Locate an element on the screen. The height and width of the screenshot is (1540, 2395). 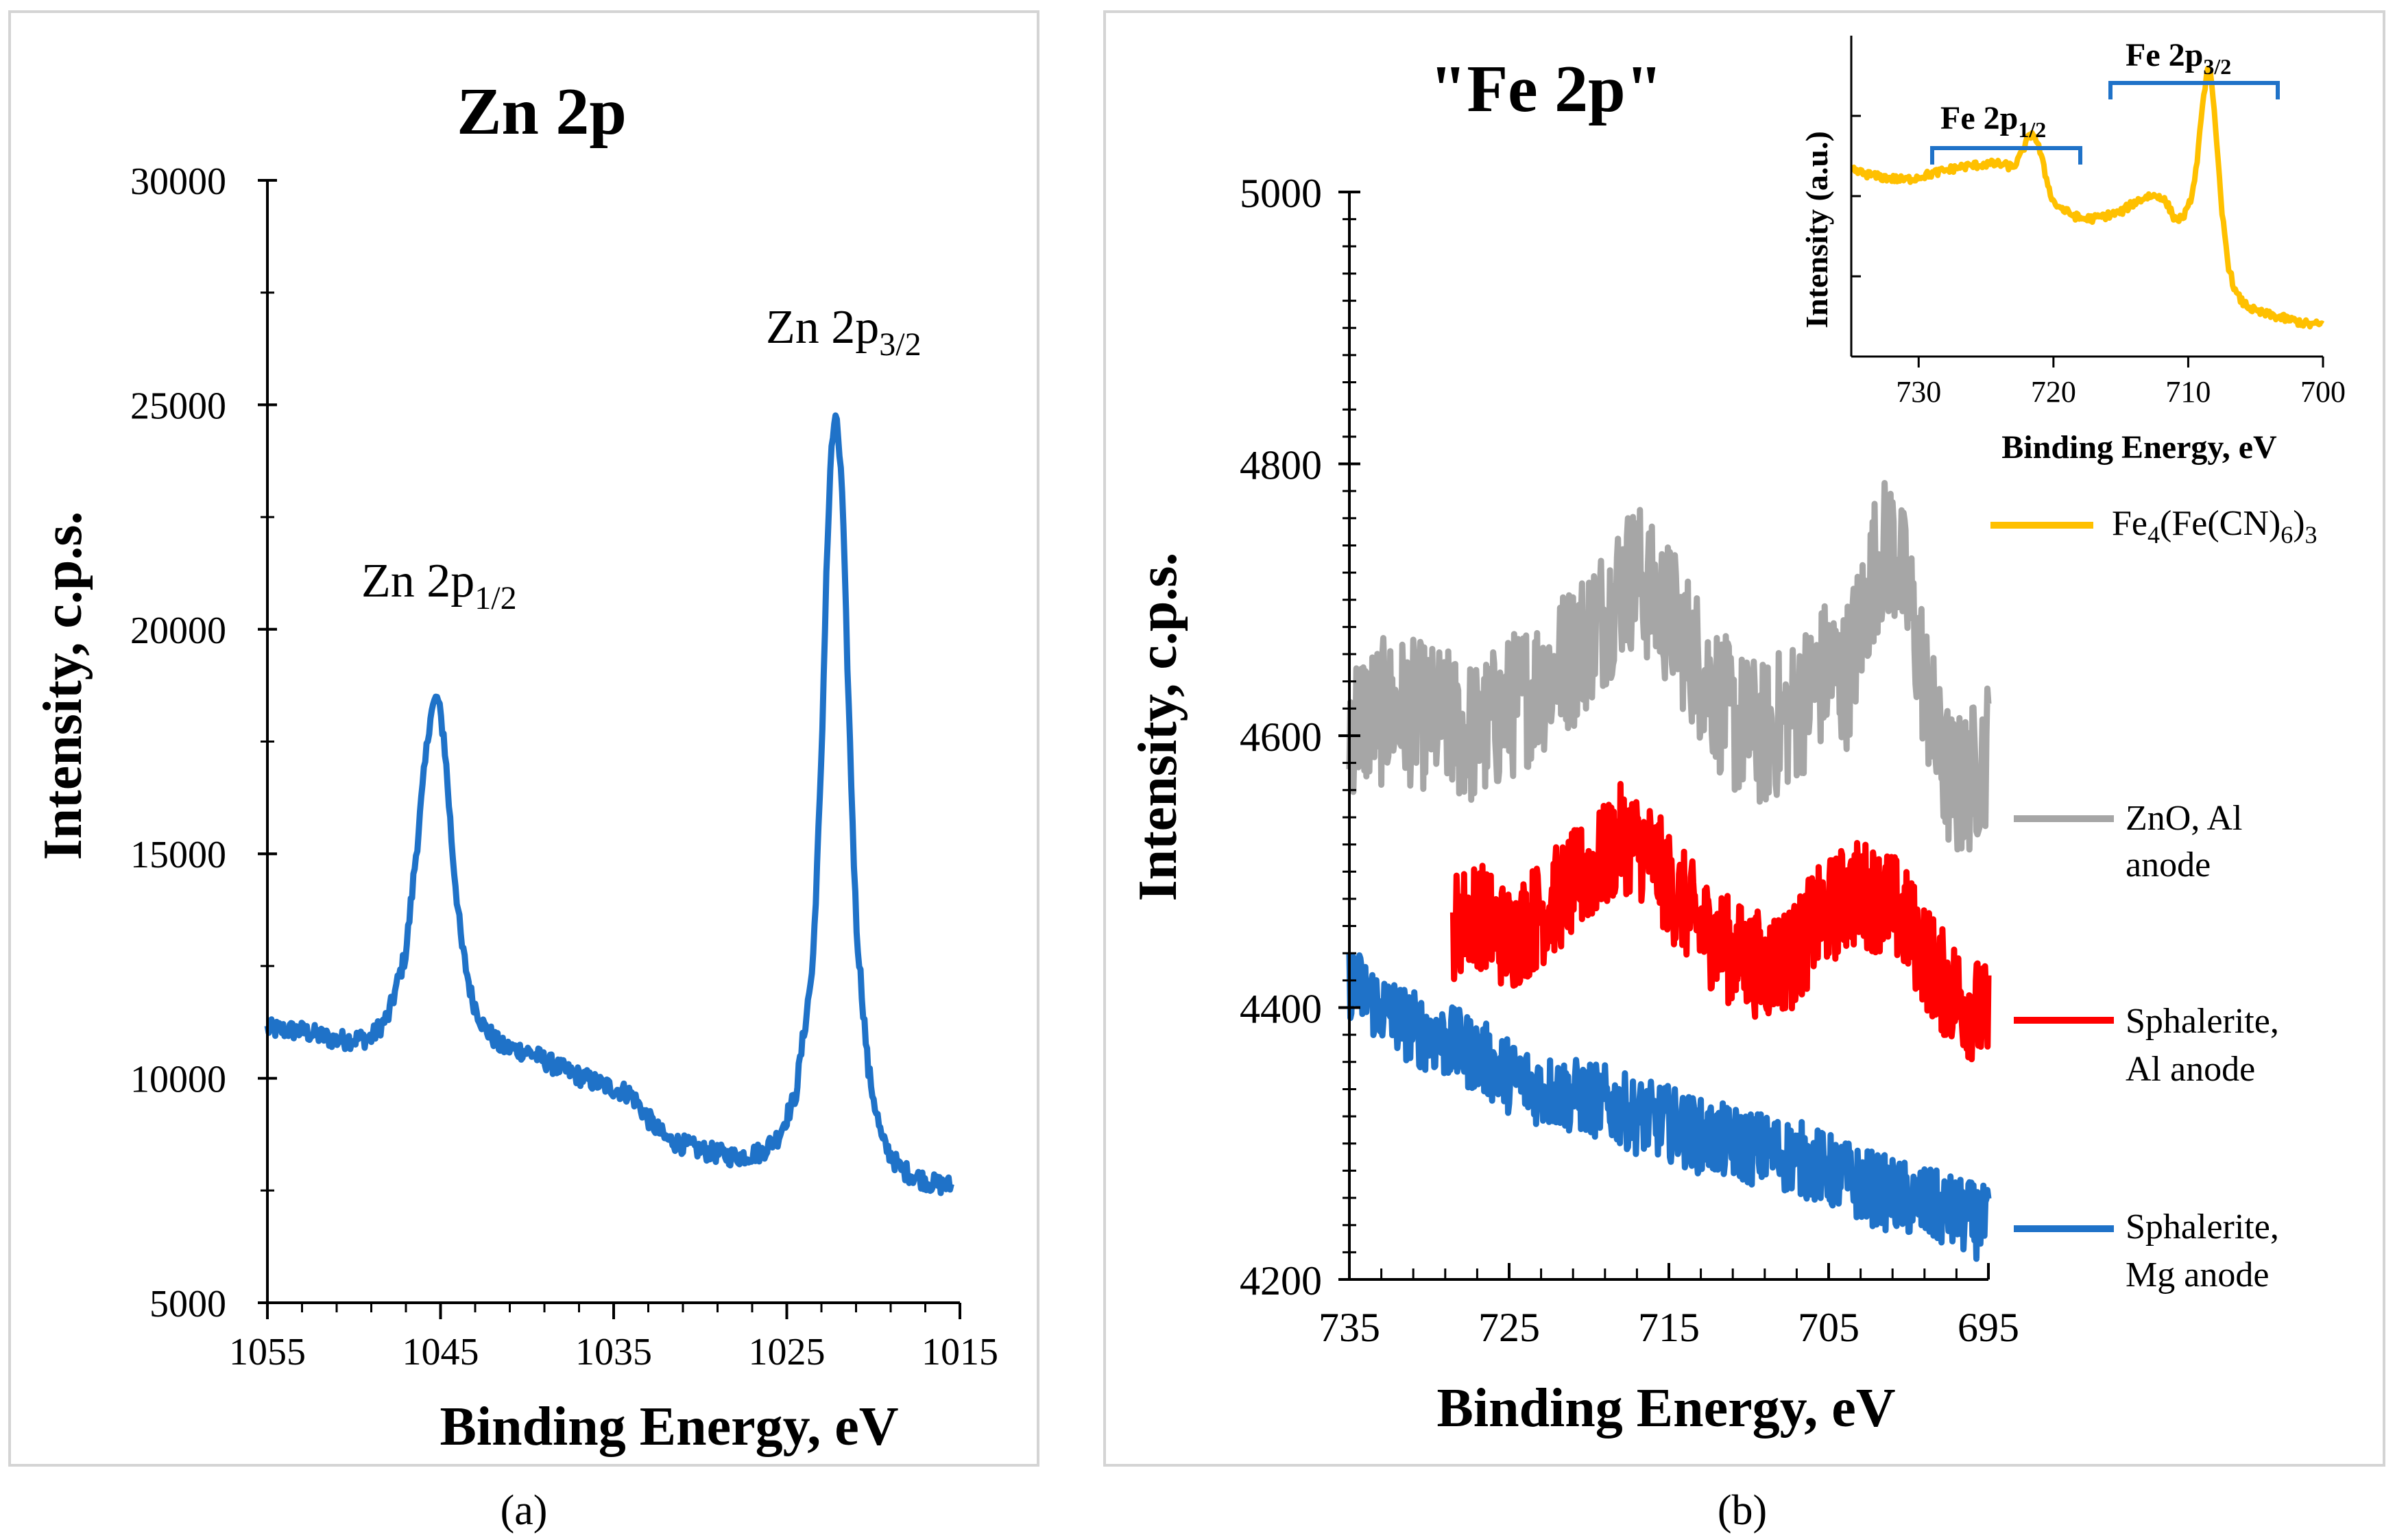
y-tick-label: 15000 is located at coordinates (178, 855).